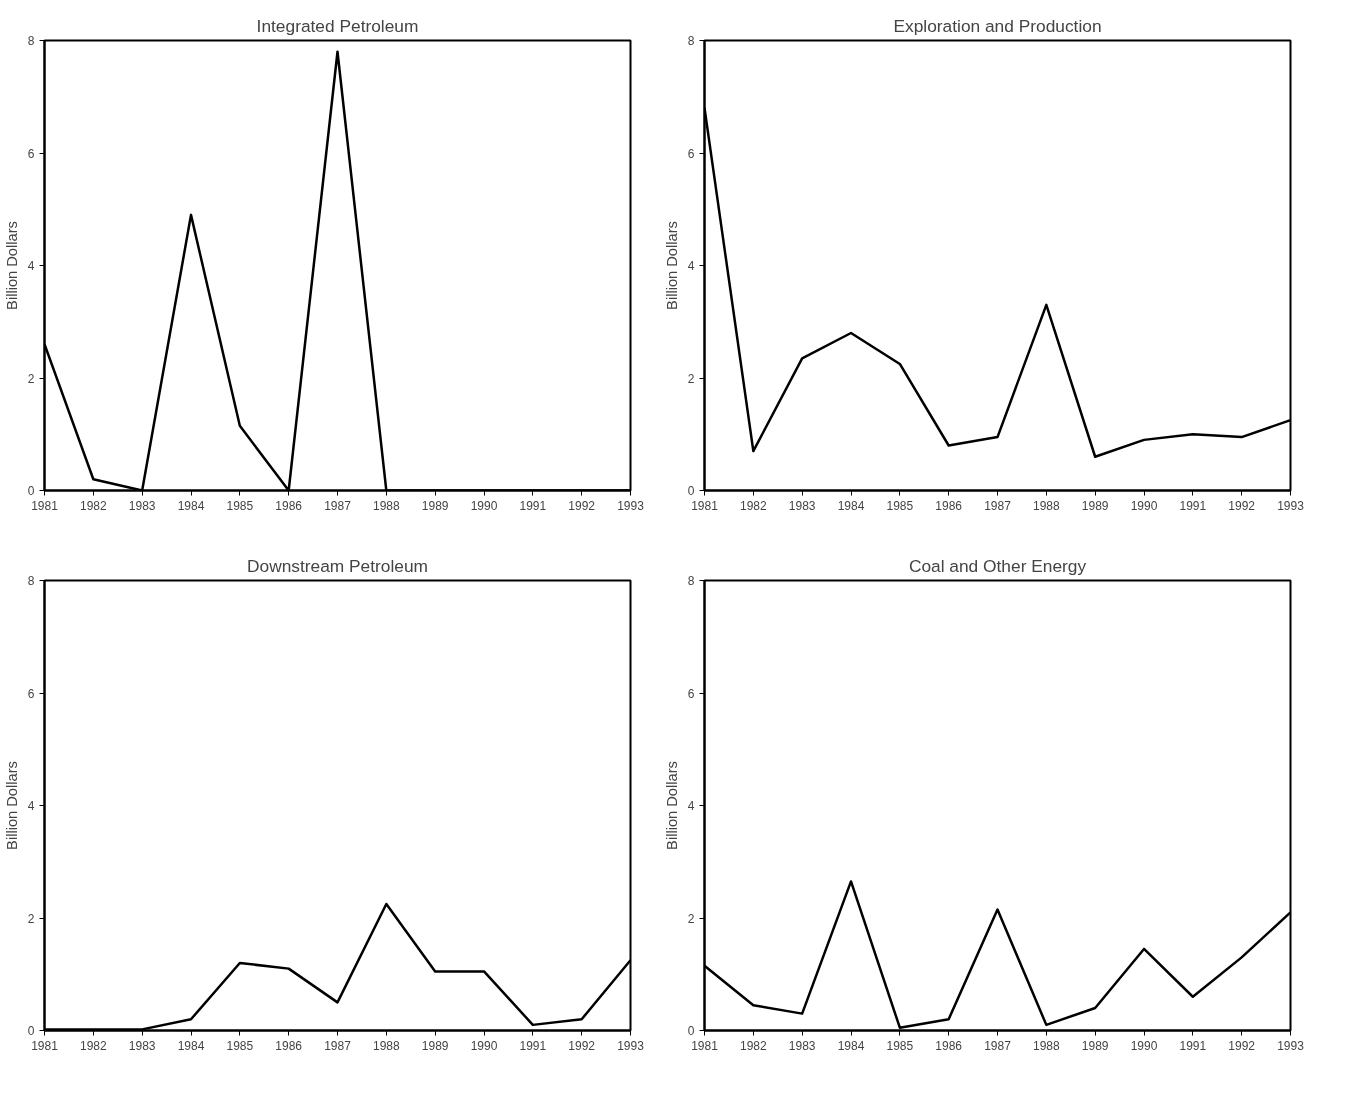 This screenshot has width=1361, height=1099. I want to click on chart-title: Integrated Petroleum, so click(337, 25).